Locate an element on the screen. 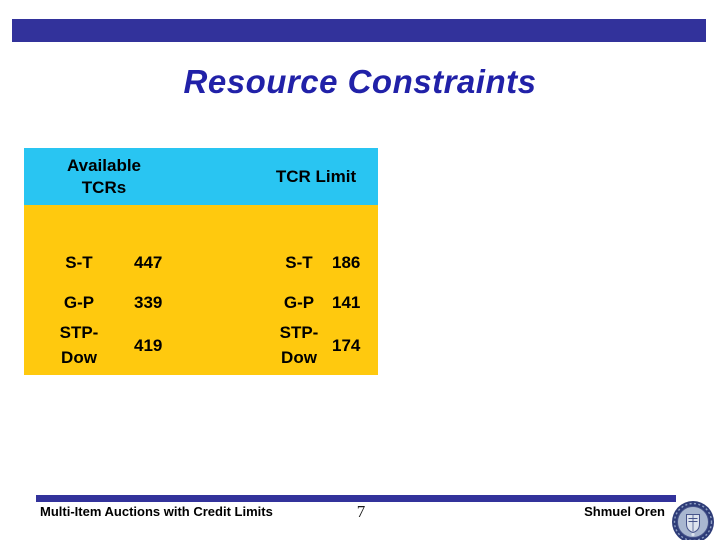  university-seal-icon is located at coordinates (693, 520).